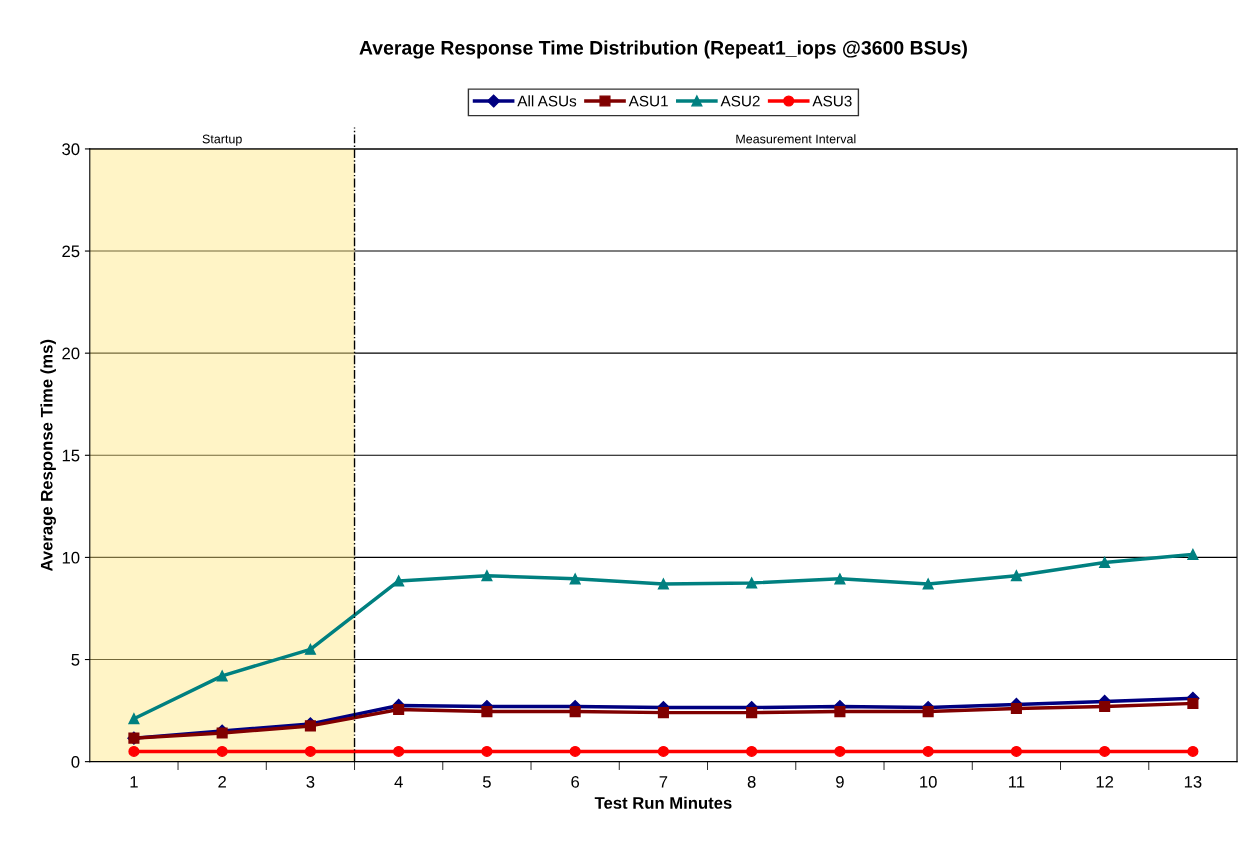 This screenshot has height=851, width=1247. What do you see at coordinates (486, 782) in the screenshot?
I see `x-tick-label: 5` at bounding box center [486, 782].